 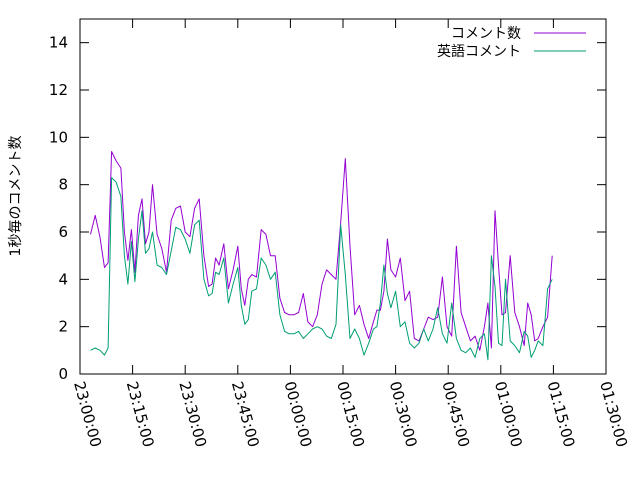 What do you see at coordinates (479, 51) in the screenshot?
I see `legend-label-2: 英語コメント` at bounding box center [479, 51].